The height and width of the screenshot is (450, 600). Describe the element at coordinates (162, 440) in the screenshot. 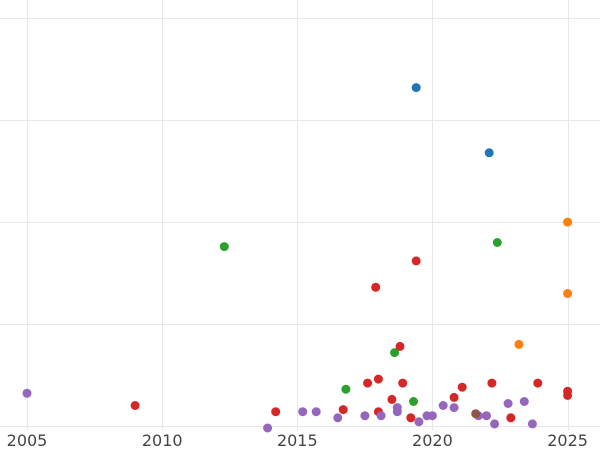

I see `x-tick-label-1: 2010` at that location.